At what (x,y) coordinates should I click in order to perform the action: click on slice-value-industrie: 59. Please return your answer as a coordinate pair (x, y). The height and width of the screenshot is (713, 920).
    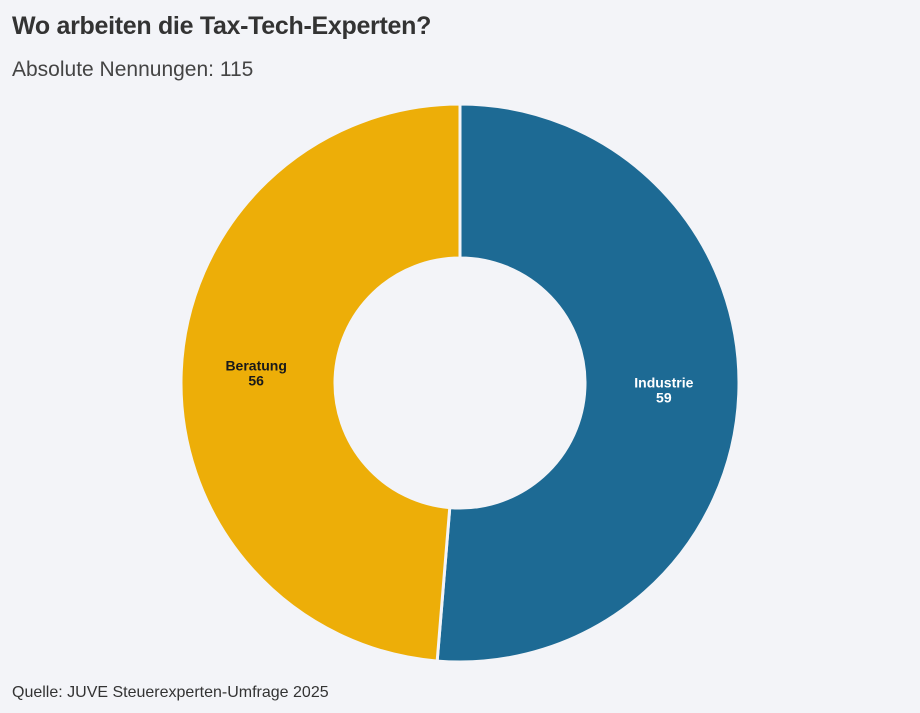
    Looking at the image, I should click on (664, 397).